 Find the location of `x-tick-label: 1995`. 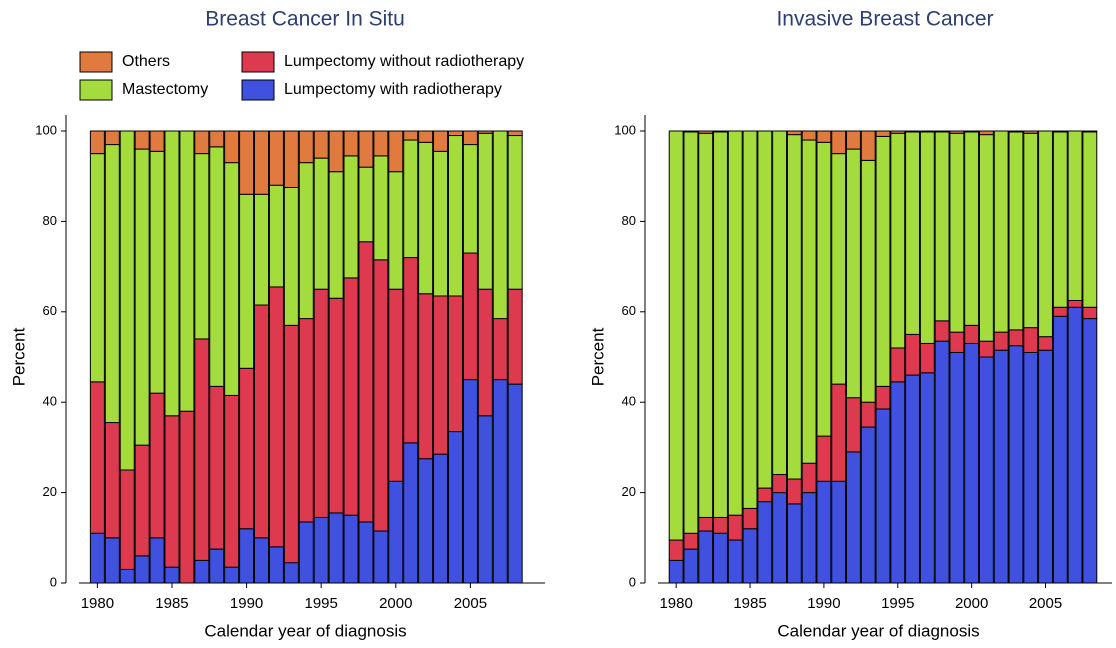

x-tick-label: 1995 is located at coordinates (897, 603).